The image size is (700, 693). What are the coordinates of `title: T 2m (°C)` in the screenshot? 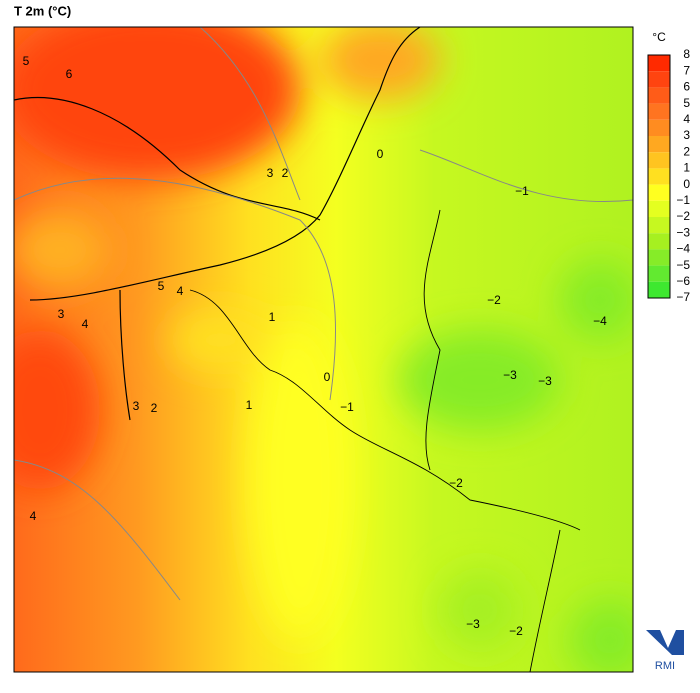 It's located at (42, 10).